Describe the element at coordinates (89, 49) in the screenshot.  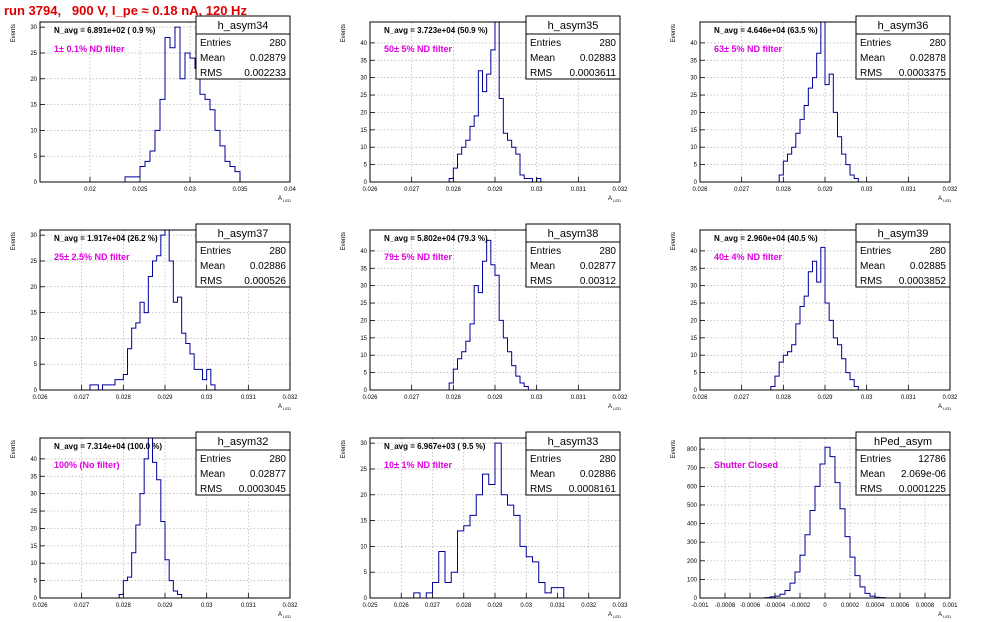
I see `filter-label: 1± 0.1% ND filter` at that location.